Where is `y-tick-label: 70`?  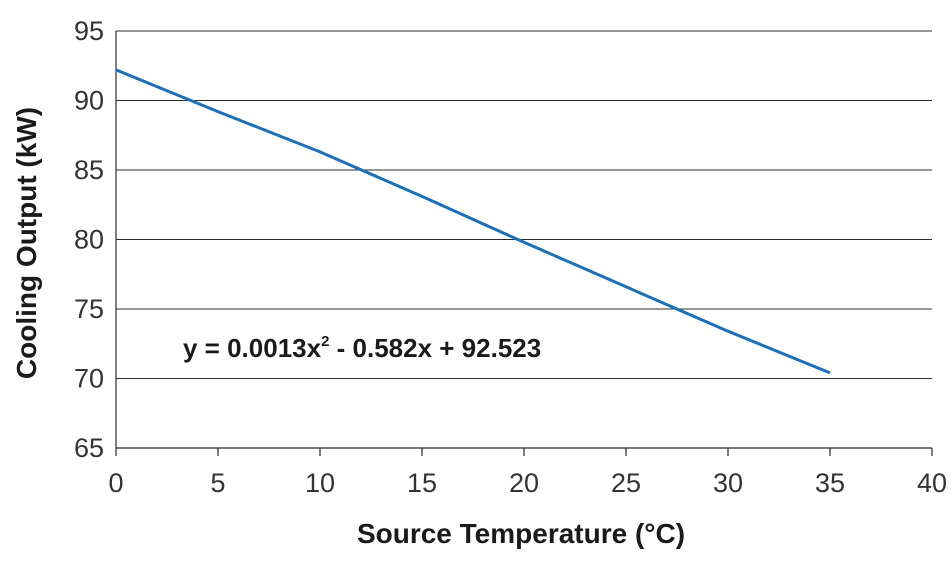 y-tick-label: 70 is located at coordinates (89, 379).